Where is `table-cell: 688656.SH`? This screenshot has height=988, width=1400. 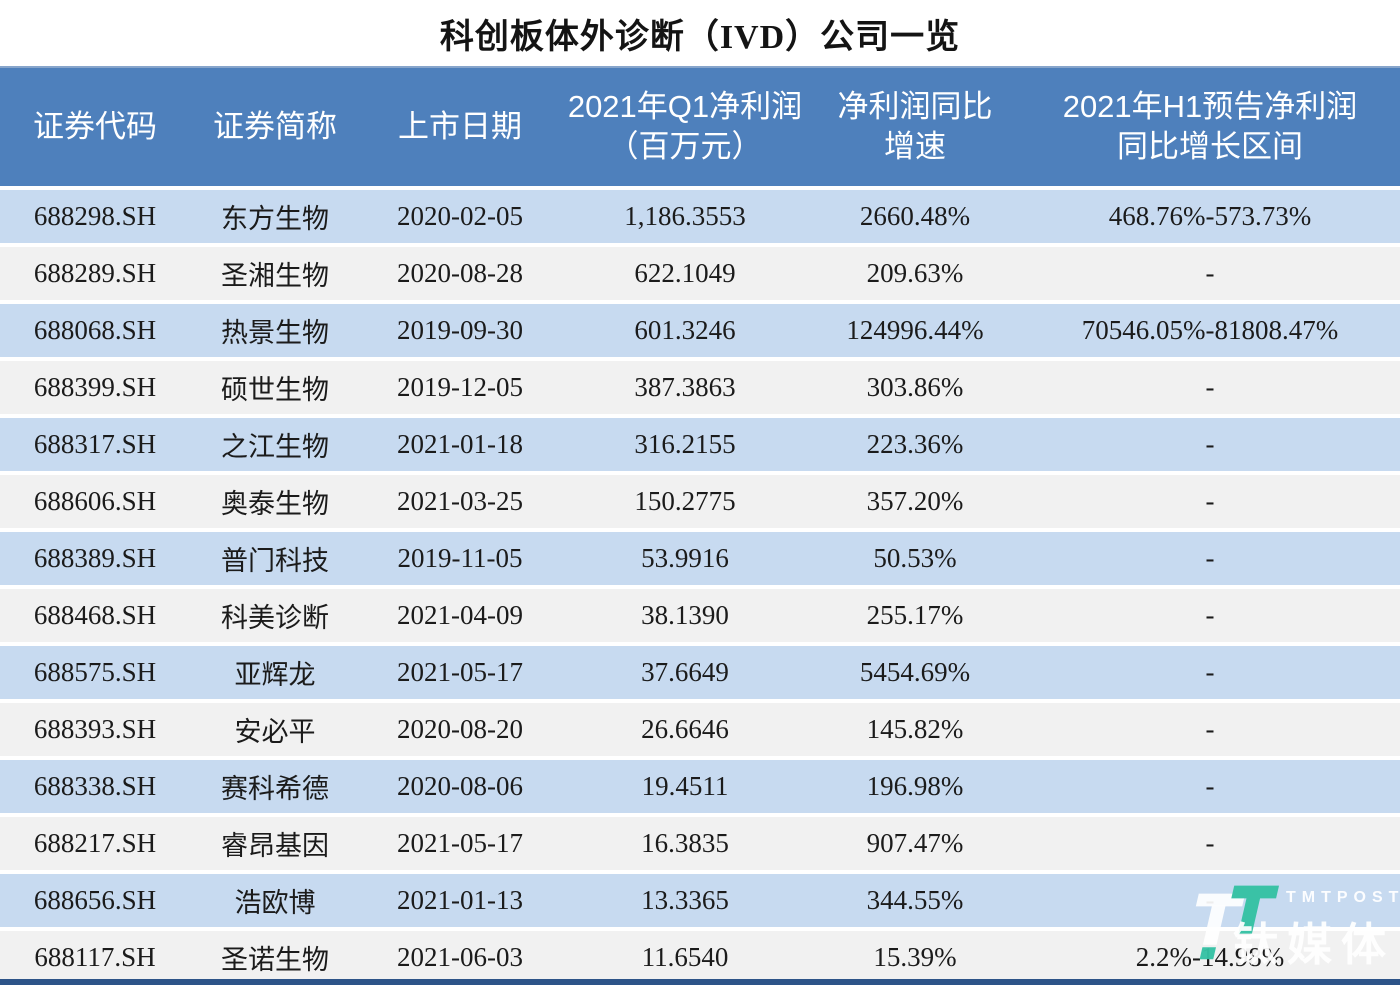
table-cell: 688656.SH is located at coordinates (95, 902).